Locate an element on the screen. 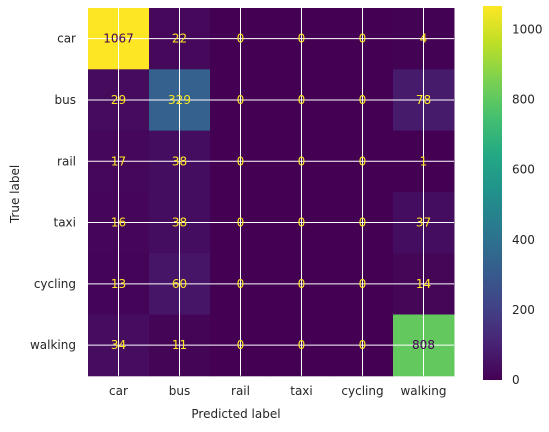 The height and width of the screenshot is (432, 549). cell-value-label: 1 is located at coordinates (424, 161).